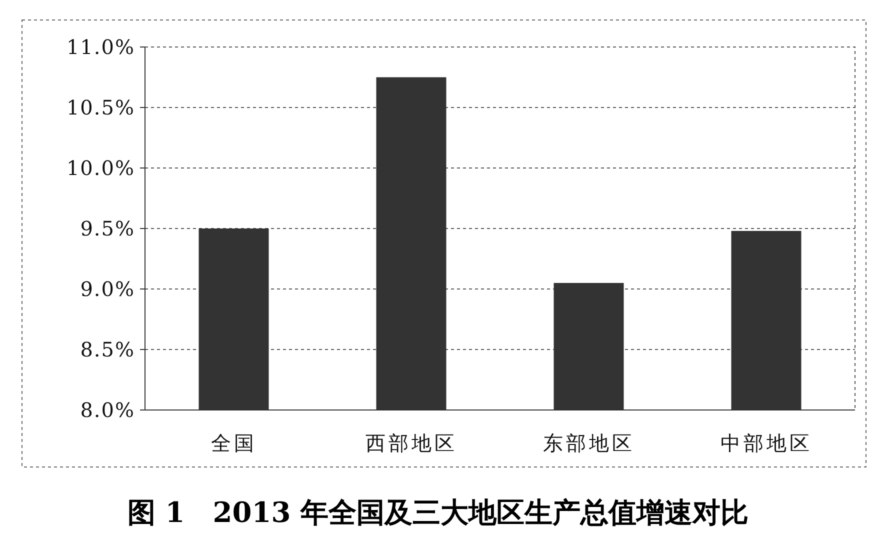 The width and height of the screenshot is (877, 545). Describe the element at coordinates (107, 410) in the screenshot. I see `y-tick-label: 8.0%` at that location.